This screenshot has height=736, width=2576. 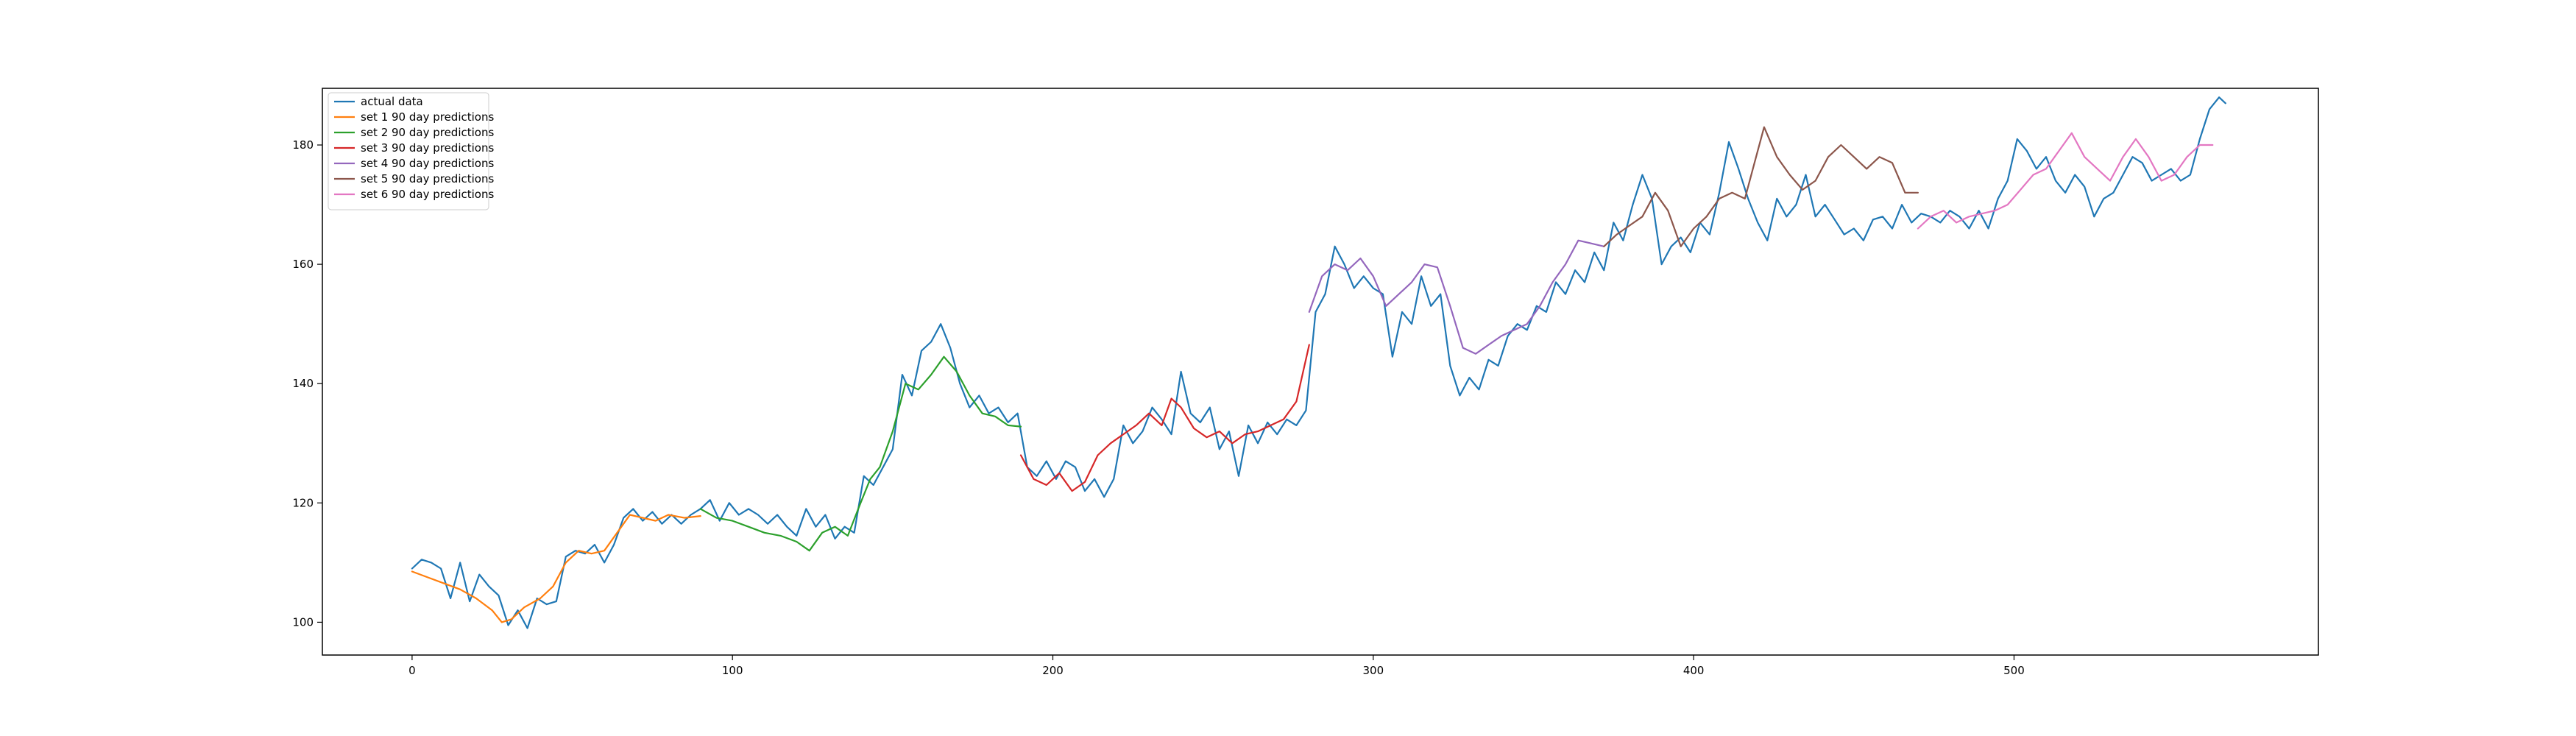 What do you see at coordinates (303, 264) in the screenshot?
I see `y-tick-label: 160` at bounding box center [303, 264].